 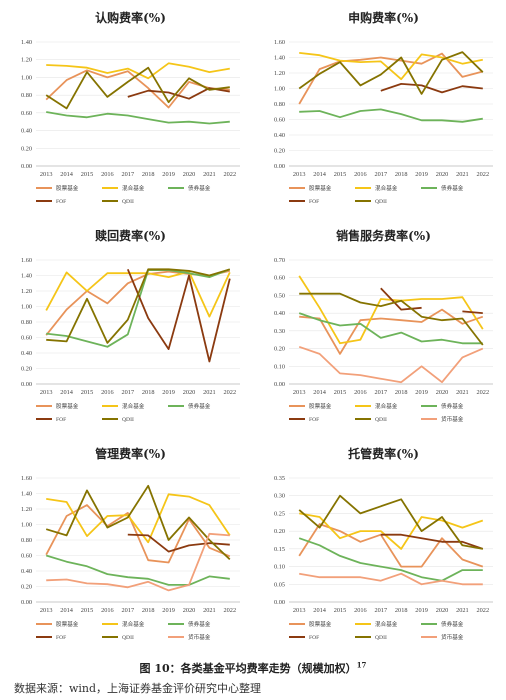 What do you see at coordinates (279, 584) in the screenshot?
I see `y-tick-label: 0.05` at bounding box center [279, 584].